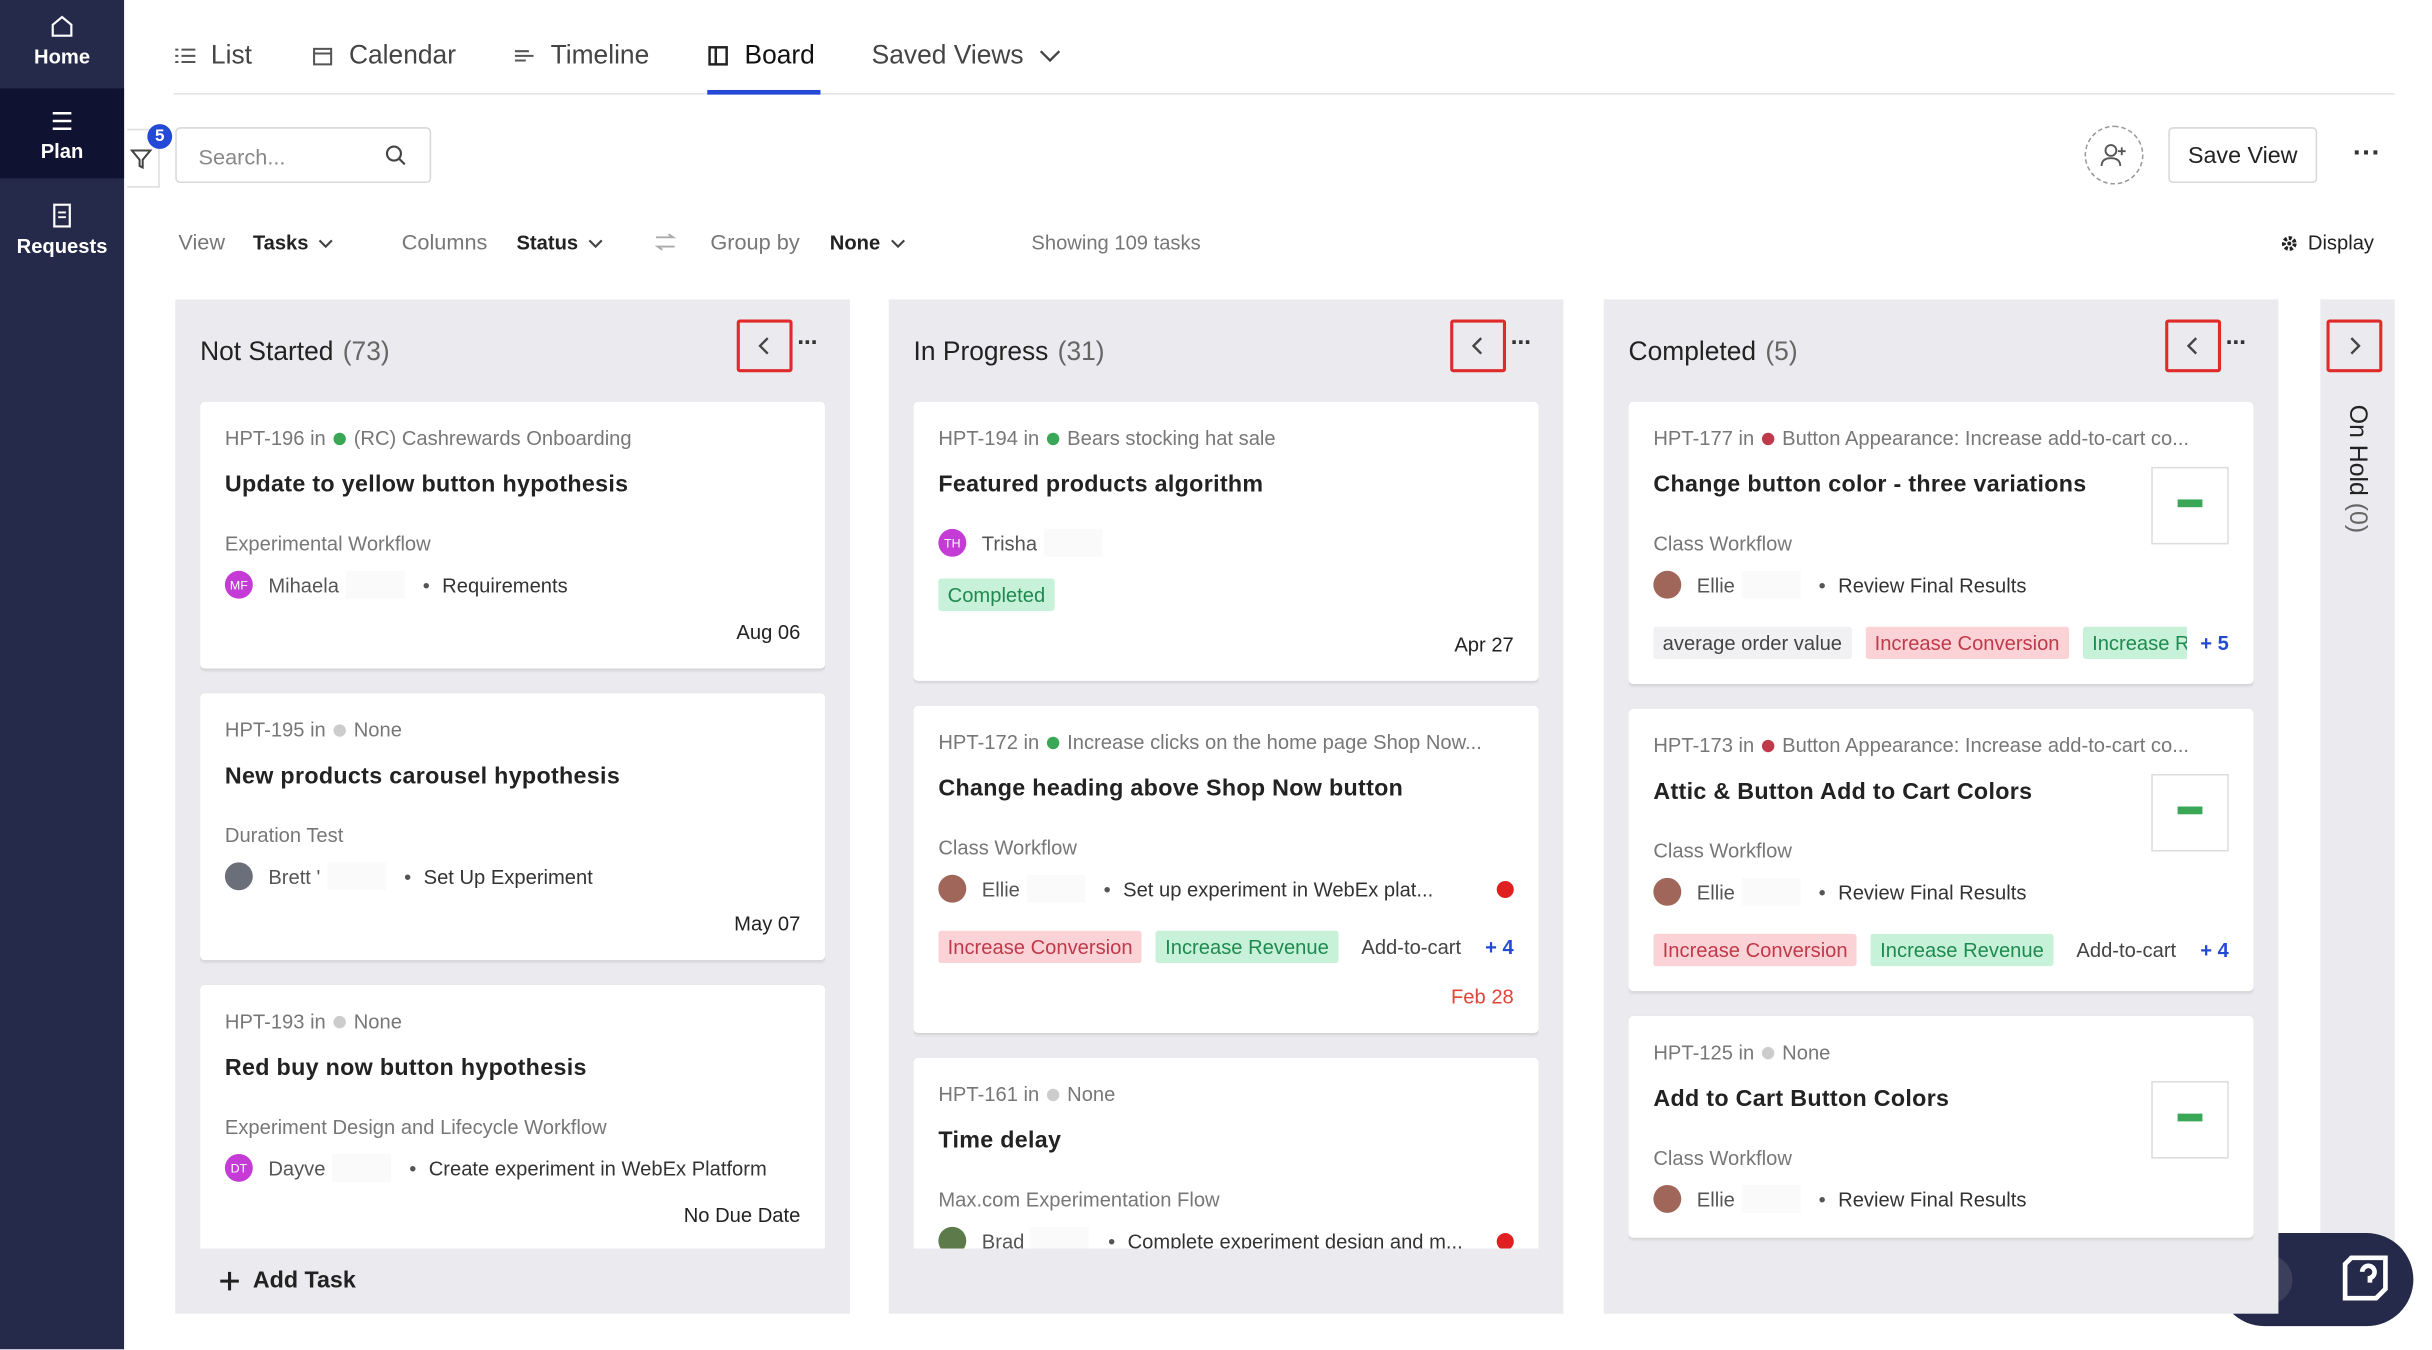 The width and height of the screenshot is (2432, 1350). I want to click on on-hold-column: On Hold (0), so click(2357, 806).